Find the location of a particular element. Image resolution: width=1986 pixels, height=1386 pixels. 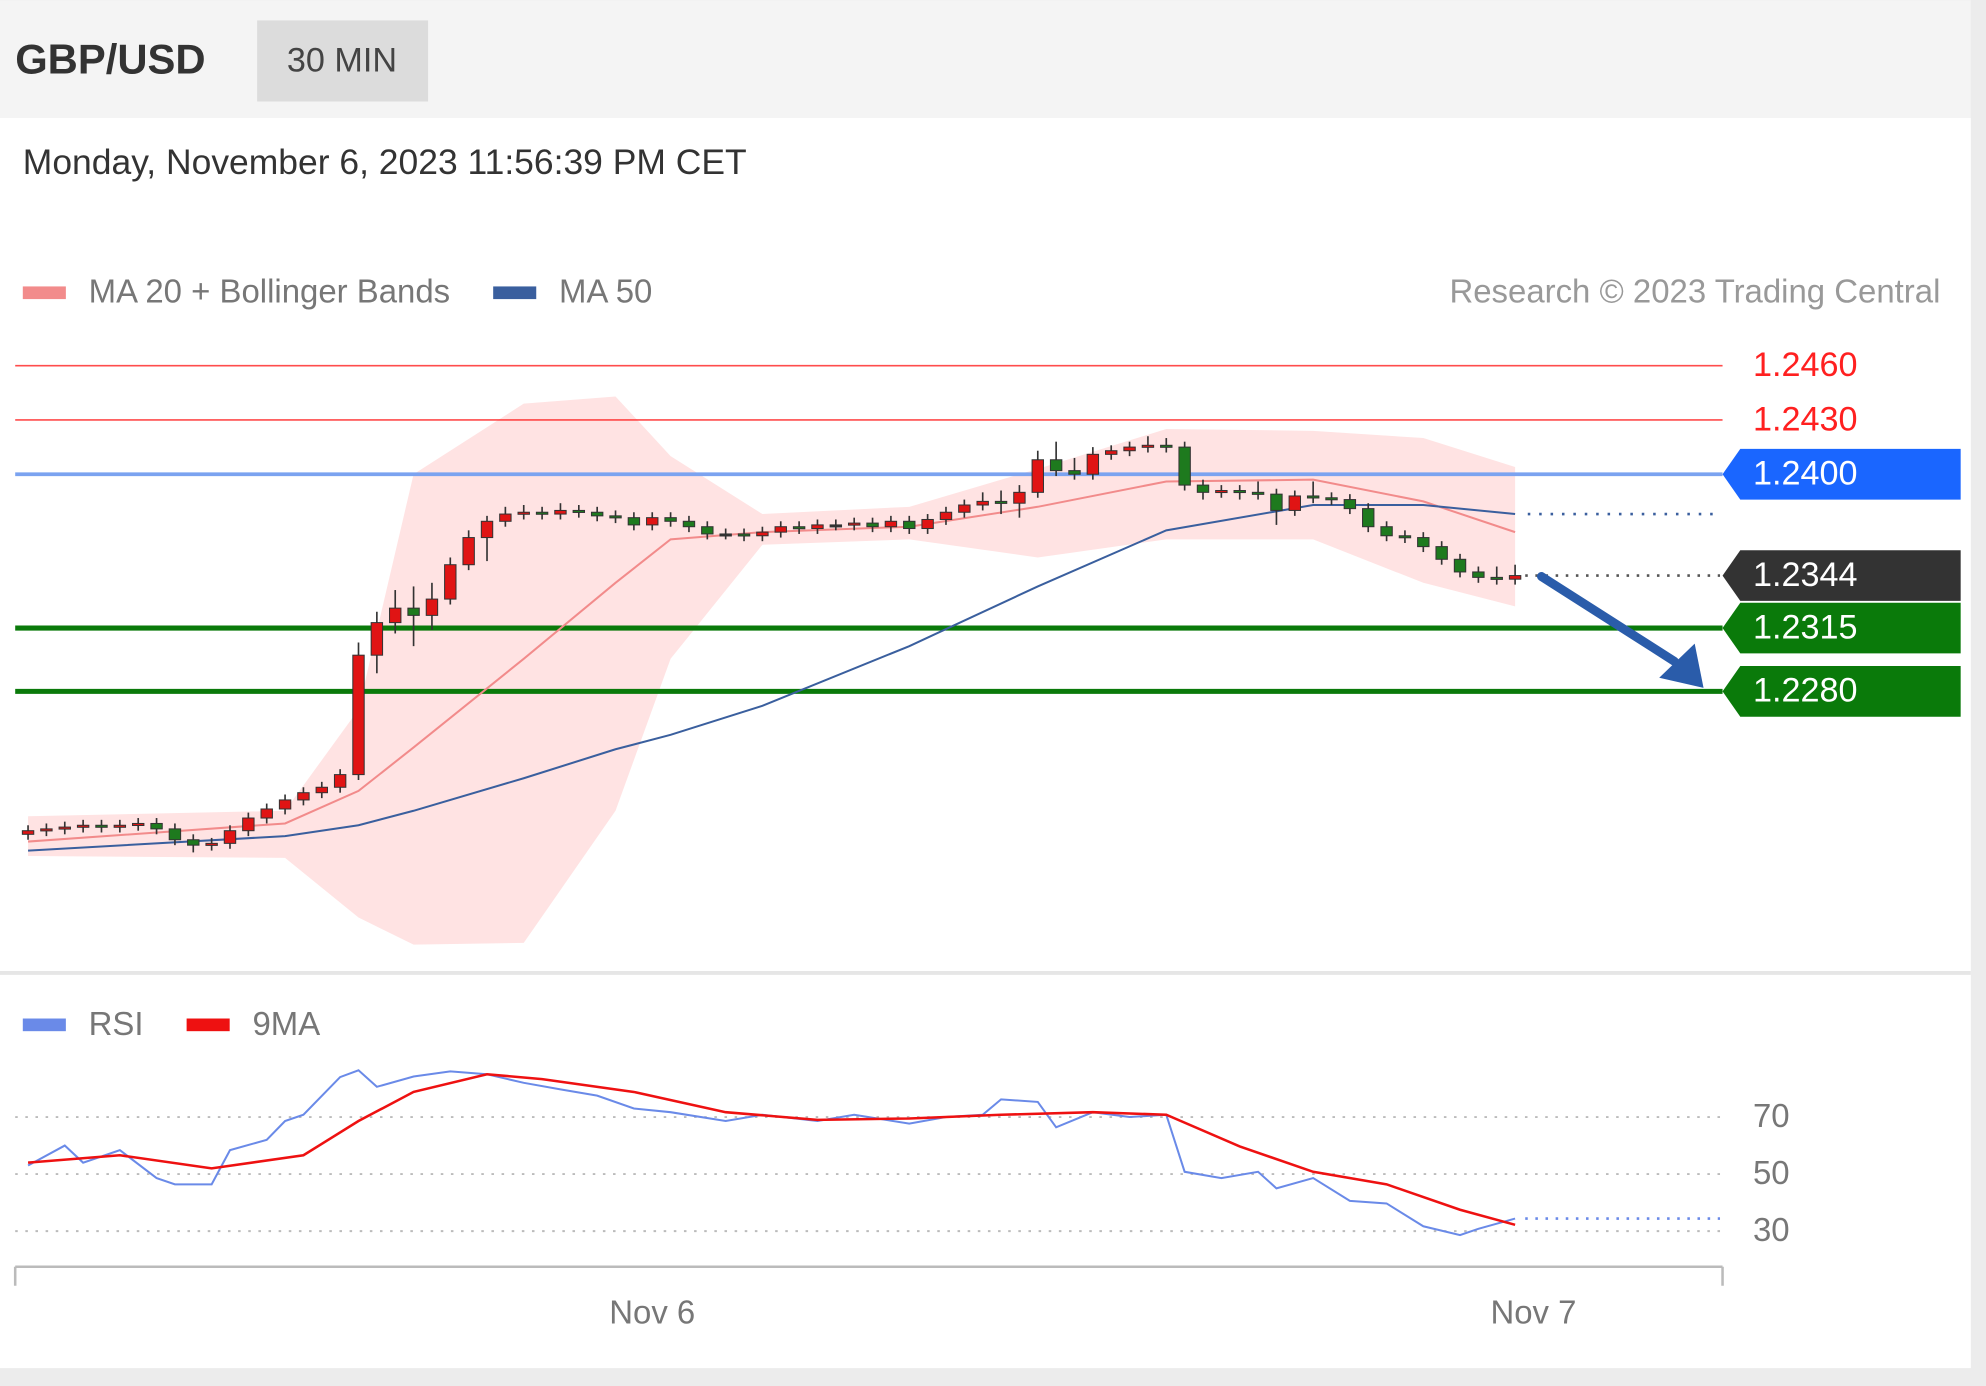

x-tick-label: Nov 7 is located at coordinates (1533, 1312).